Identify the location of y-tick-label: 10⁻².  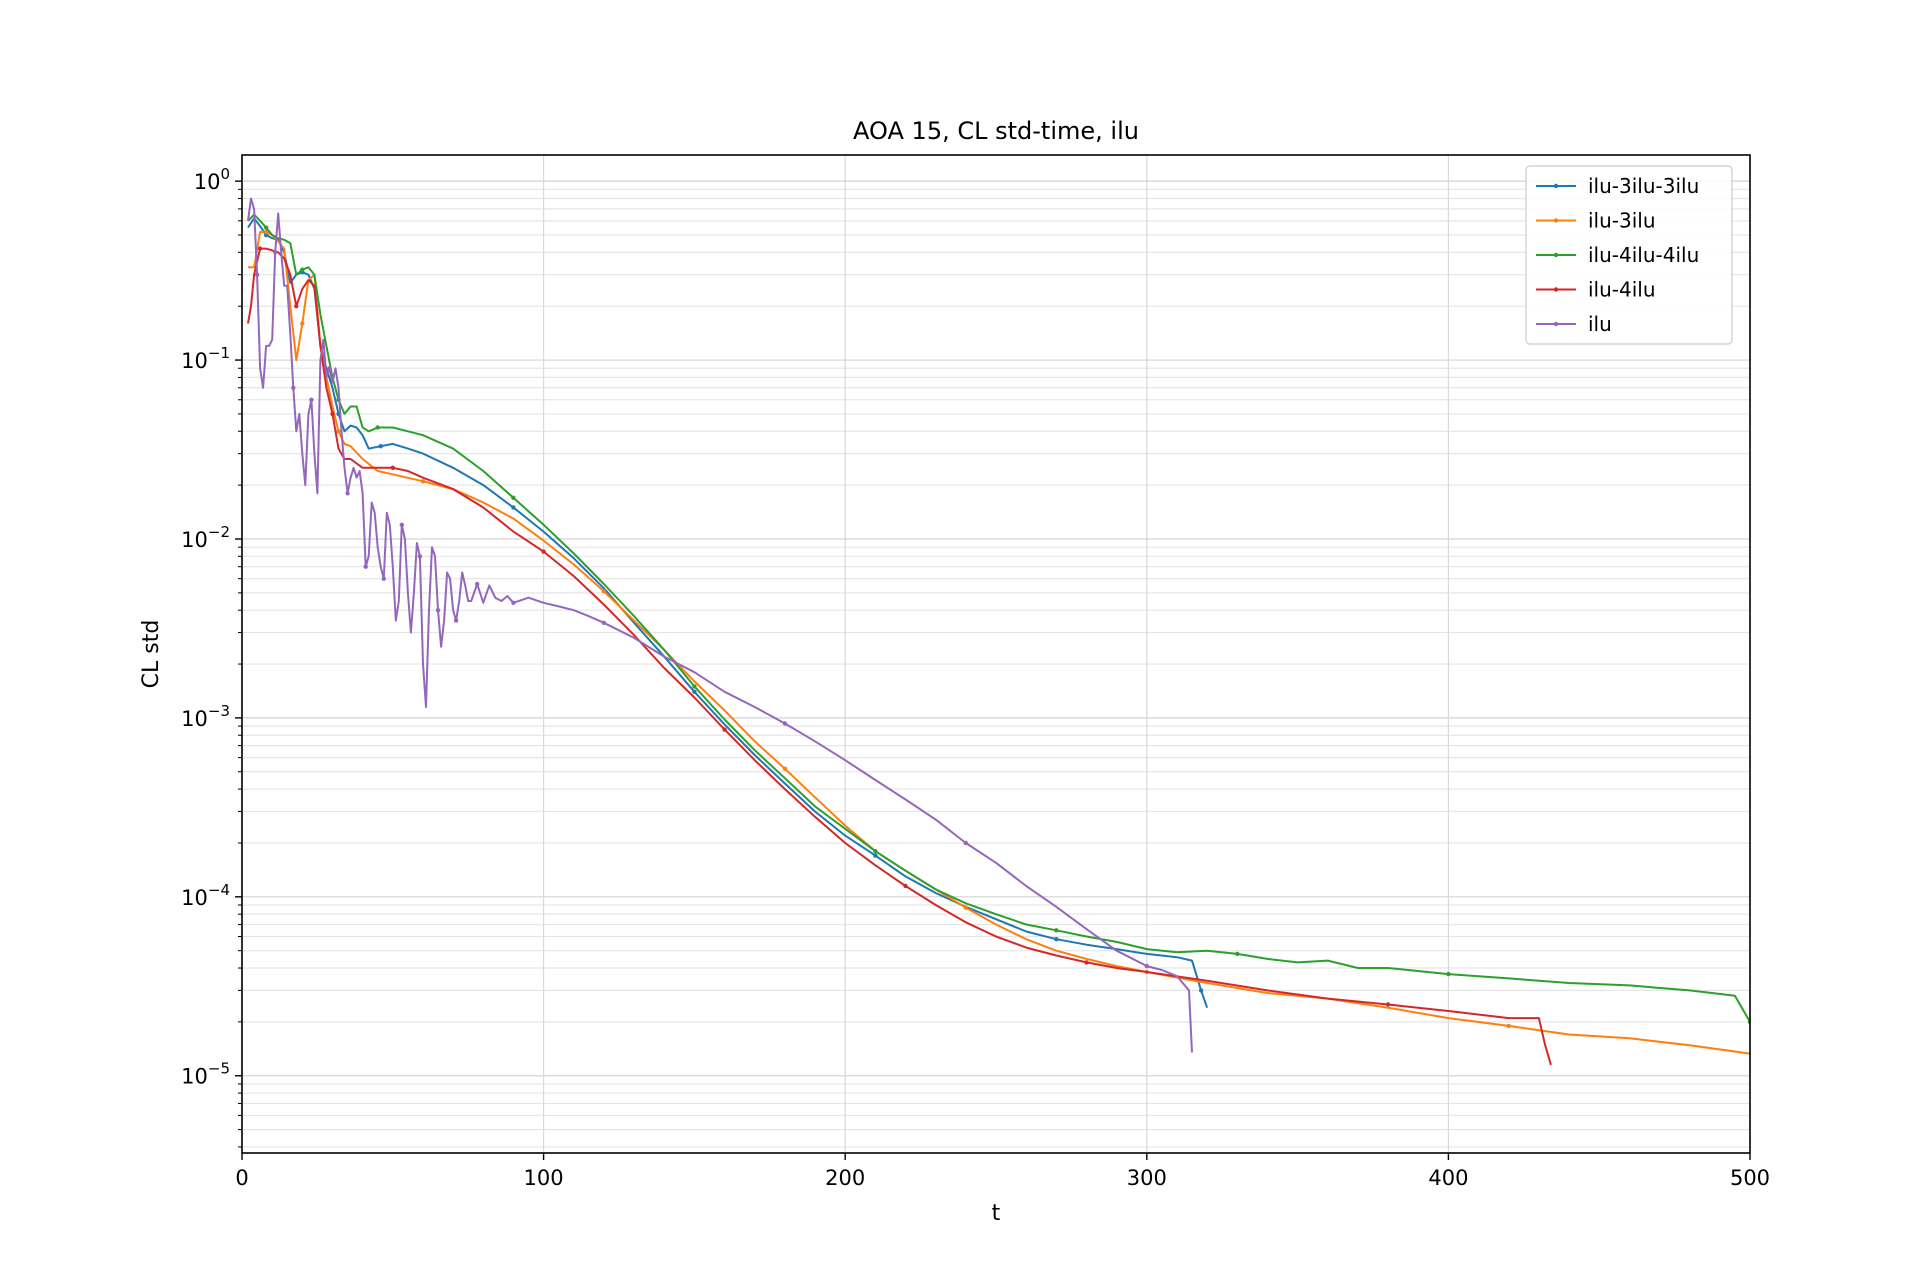
(205, 537).